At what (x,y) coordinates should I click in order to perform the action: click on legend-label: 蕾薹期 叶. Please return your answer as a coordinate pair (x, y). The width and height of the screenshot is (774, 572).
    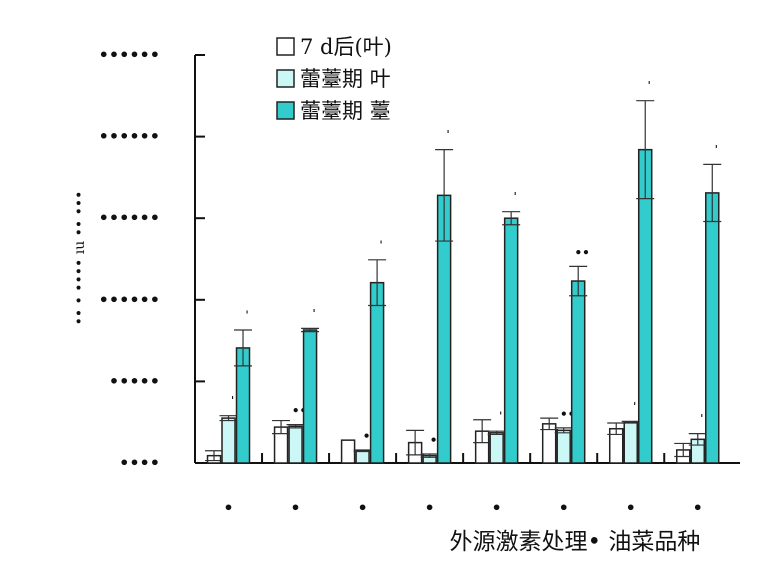
    Looking at the image, I should click on (345, 79).